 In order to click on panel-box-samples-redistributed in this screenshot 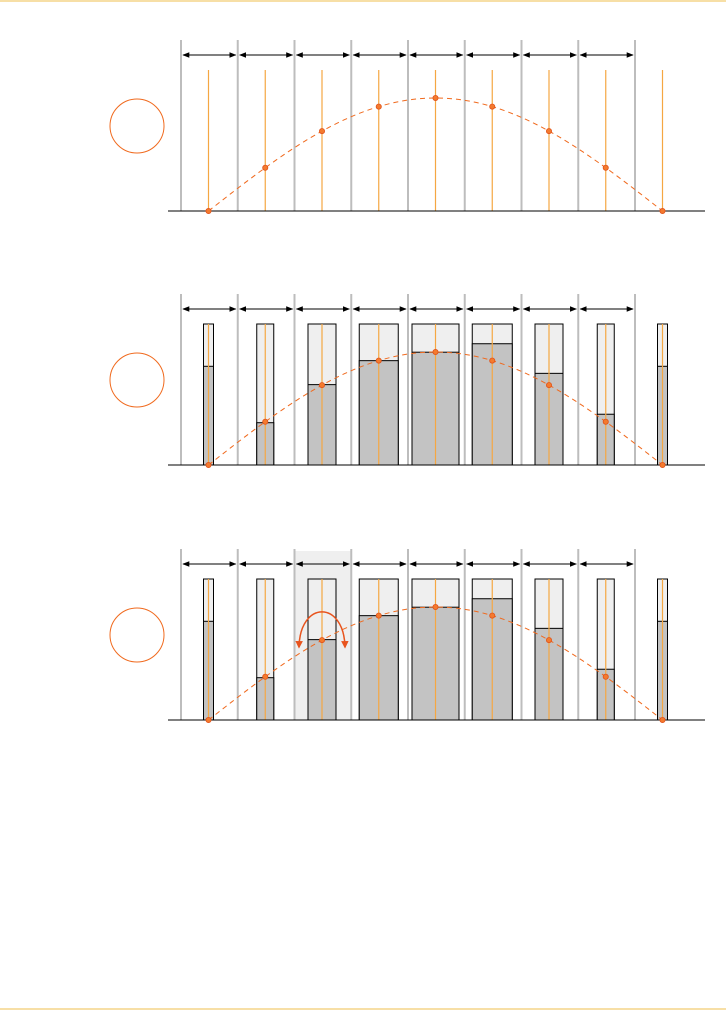, I will do `click(407, 636)`.